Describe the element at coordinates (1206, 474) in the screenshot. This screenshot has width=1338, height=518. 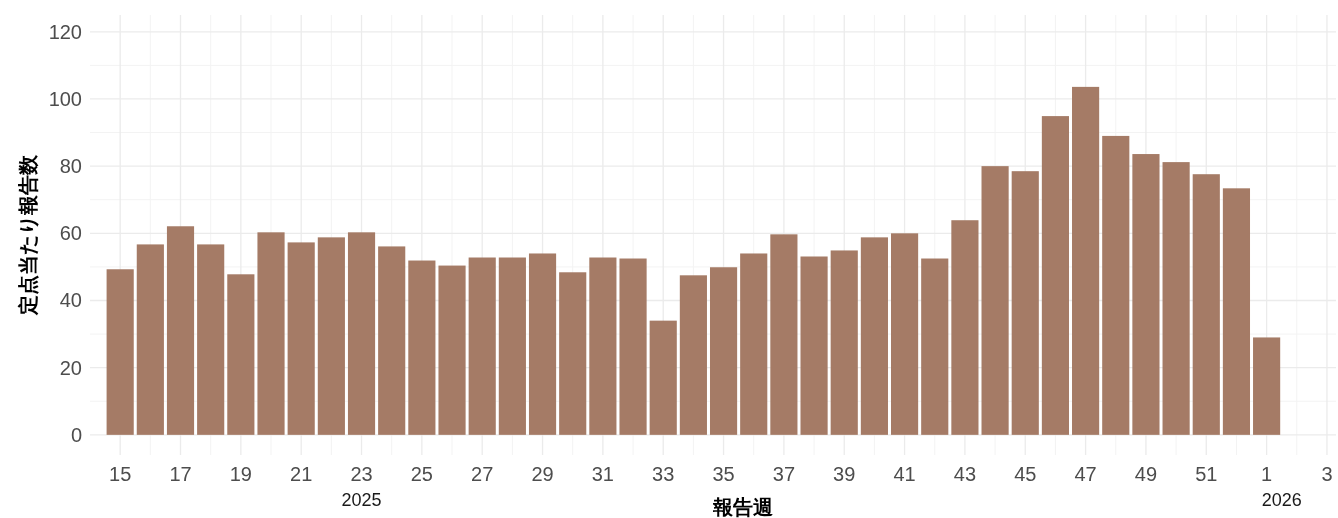
I see `x-tick-label: 51` at that location.